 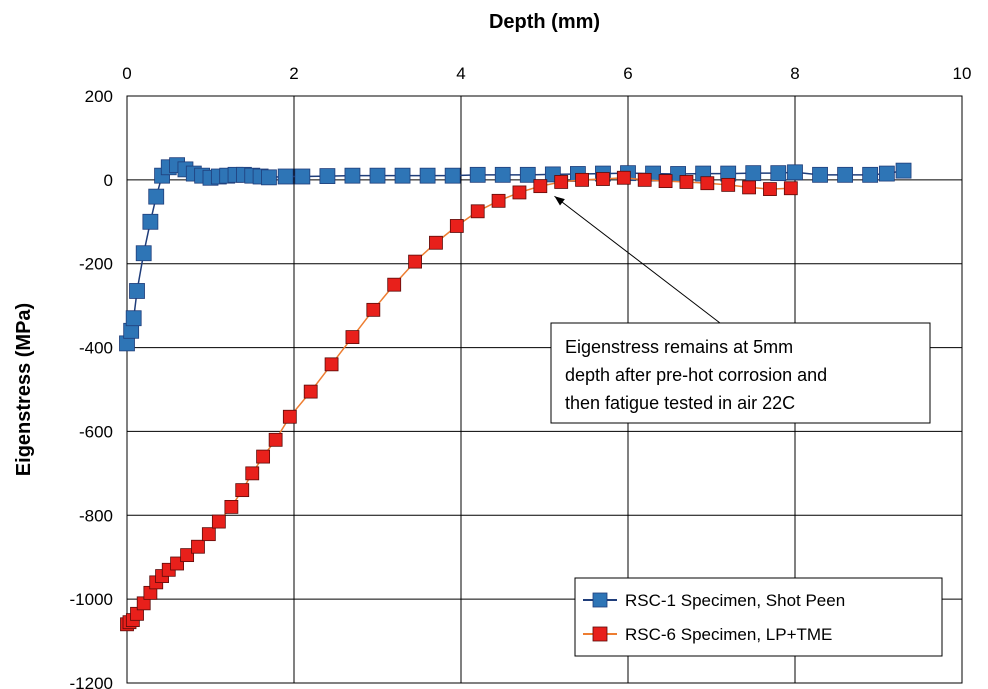 I want to click on annotation-line-1: Eigenstress remains at 5mm, so click(x=679, y=347).